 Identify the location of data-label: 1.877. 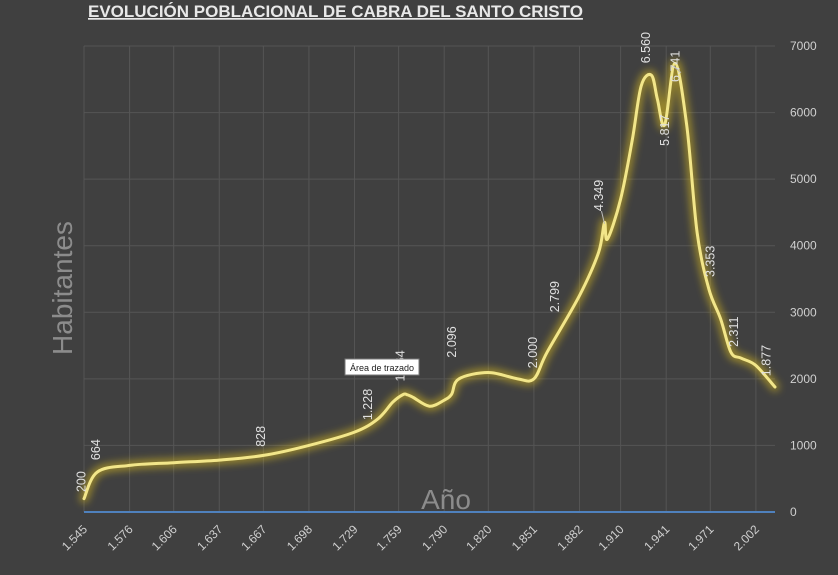
(767, 360).